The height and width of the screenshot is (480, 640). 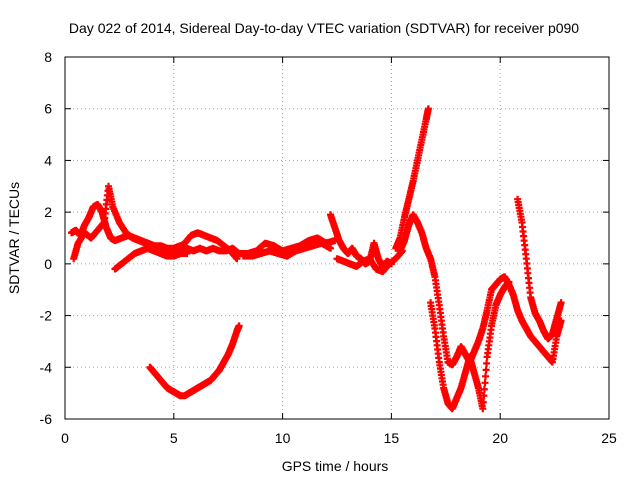 What do you see at coordinates (65, 438) in the screenshot?
I see `x-tick-label: 0` at bounding box center [65, 438].